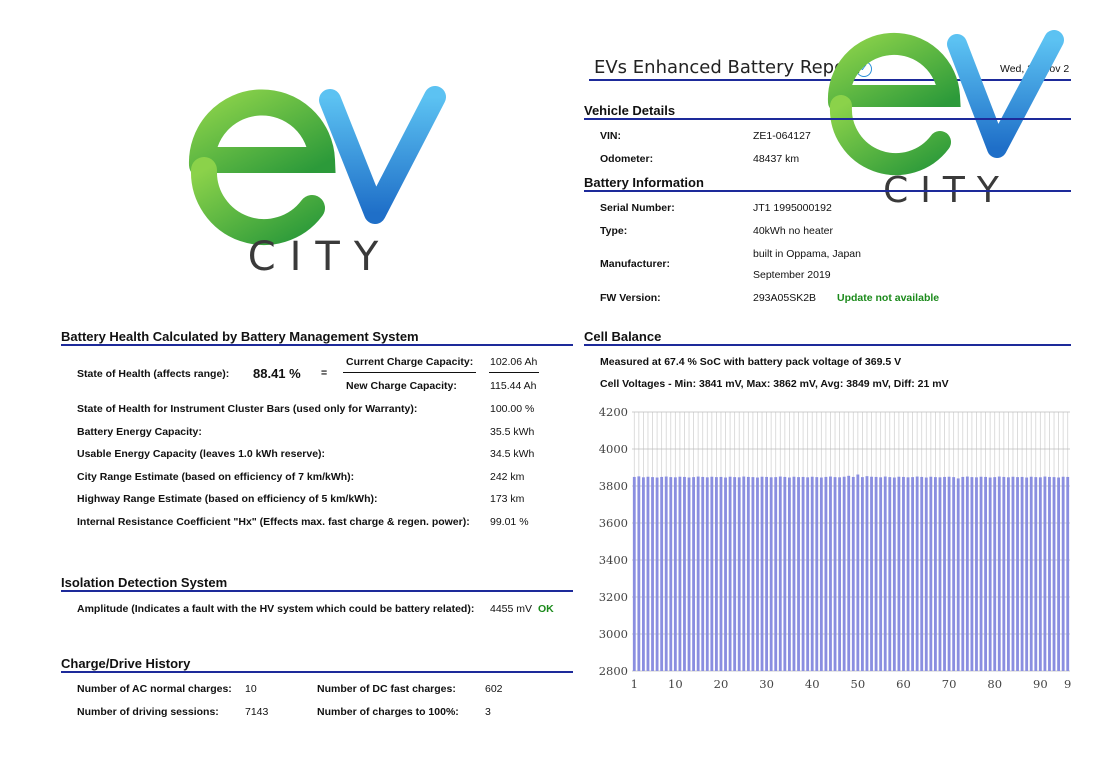 The image size is (1096, 775). Describe the element at coordinates (513, 386) in the screenshot. I see `new-capacity-value: 115.44 Ah` at that location.